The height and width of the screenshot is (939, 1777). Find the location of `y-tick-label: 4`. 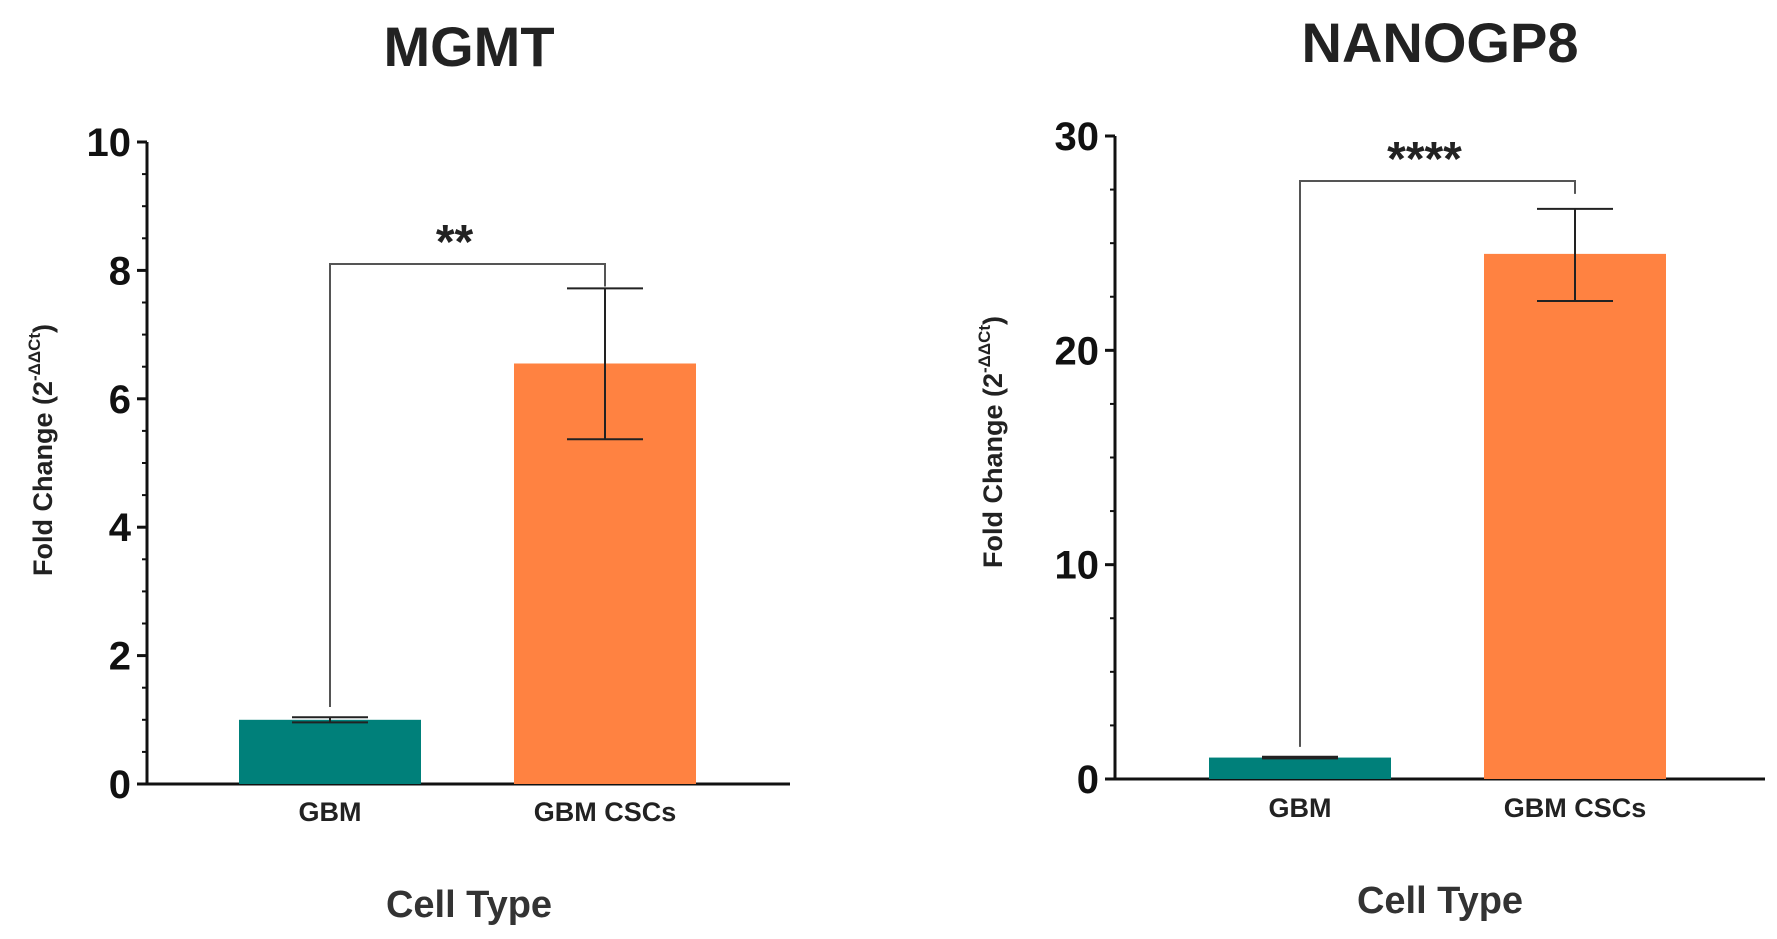

y-tick-label: 4 is located at coordinates (120, 528).